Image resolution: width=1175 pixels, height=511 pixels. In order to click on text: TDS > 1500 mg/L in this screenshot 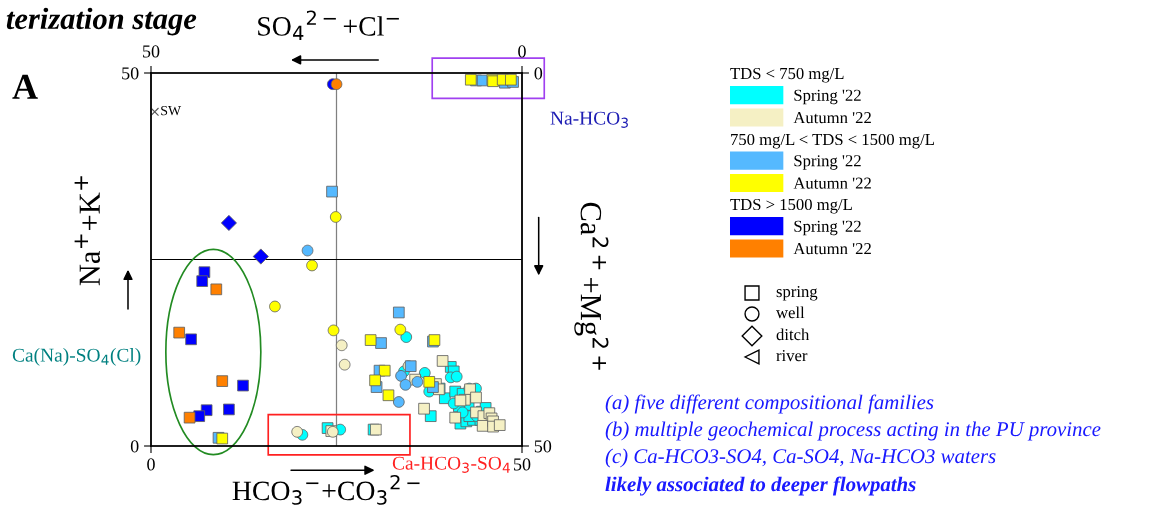, I will do `click(791, 206)`.